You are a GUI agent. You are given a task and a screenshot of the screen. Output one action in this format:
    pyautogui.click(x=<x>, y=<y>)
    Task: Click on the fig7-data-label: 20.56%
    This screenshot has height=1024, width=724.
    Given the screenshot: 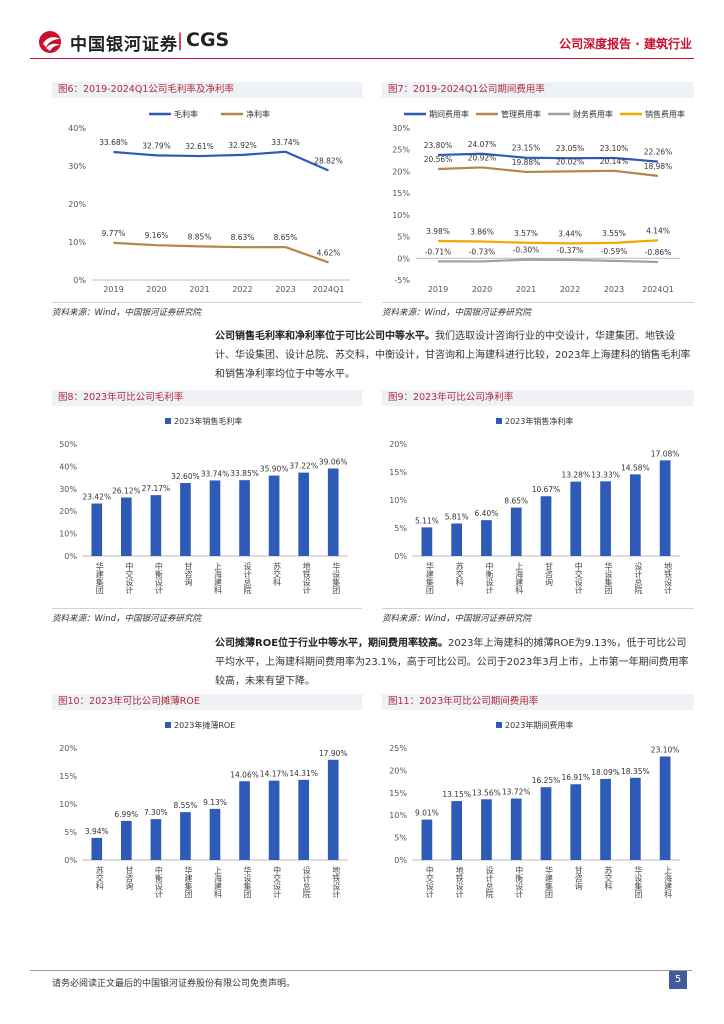 What is the action you would take?
    pyautogui.click(x=438, y=159)
    